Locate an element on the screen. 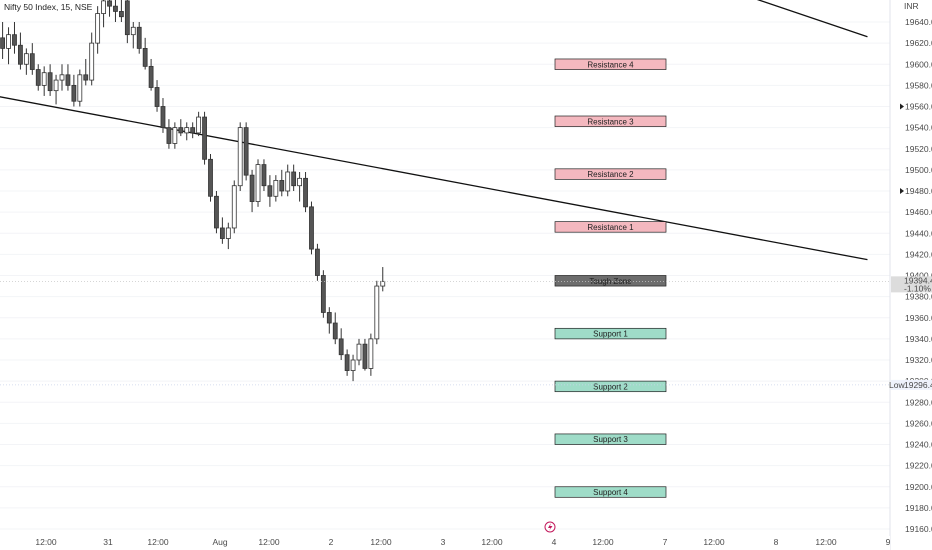  lightning-icon is located at coordinates (550, 527).